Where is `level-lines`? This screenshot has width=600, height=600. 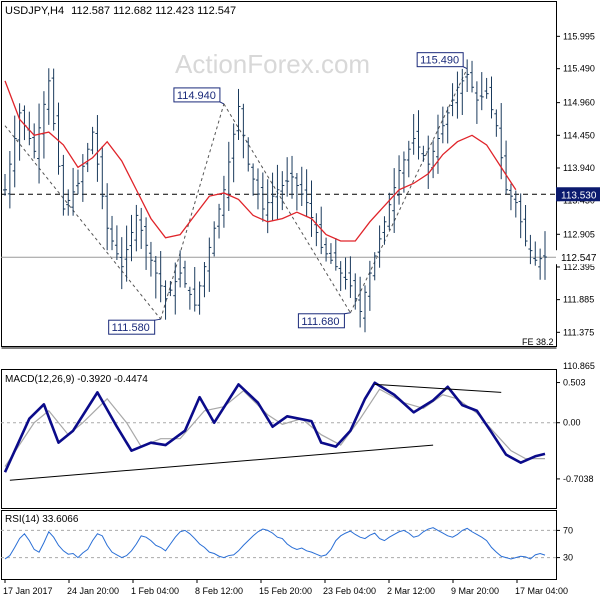 level-lines is located at coordinates (278, 225).